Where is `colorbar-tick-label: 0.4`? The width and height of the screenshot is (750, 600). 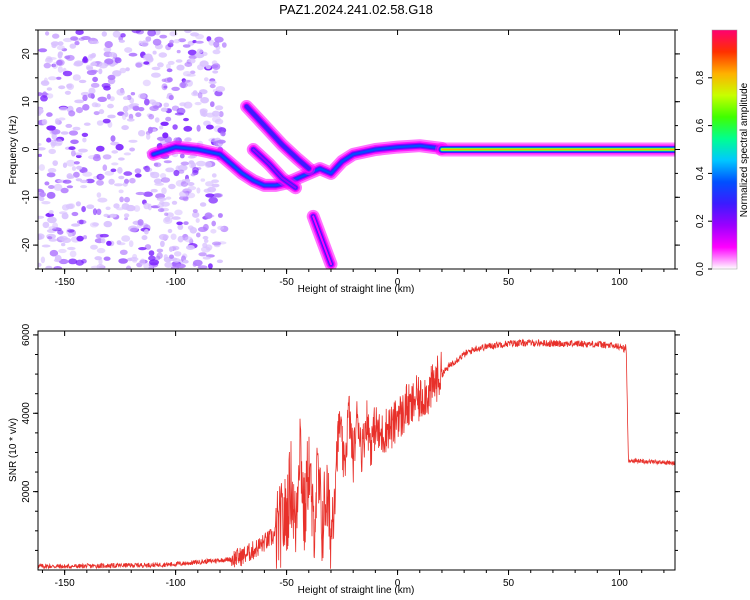
colorbar-tick-label: 0.4 is located at coordinates (700, 173).